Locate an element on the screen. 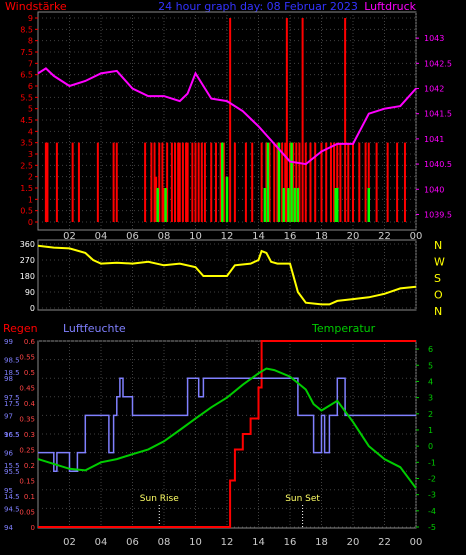 Image resolution: width=466 pixels, height=555 pixels. wind-tick-label: 5 is located at coordinates (30, 109).